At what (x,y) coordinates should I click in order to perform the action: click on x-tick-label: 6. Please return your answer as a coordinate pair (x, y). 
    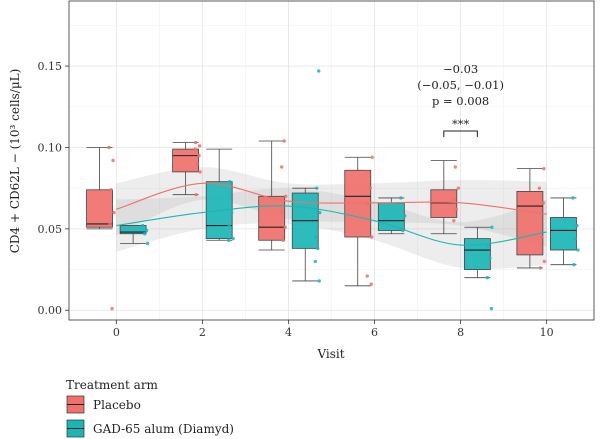
    Looking at the image, I should click on (374, 332).